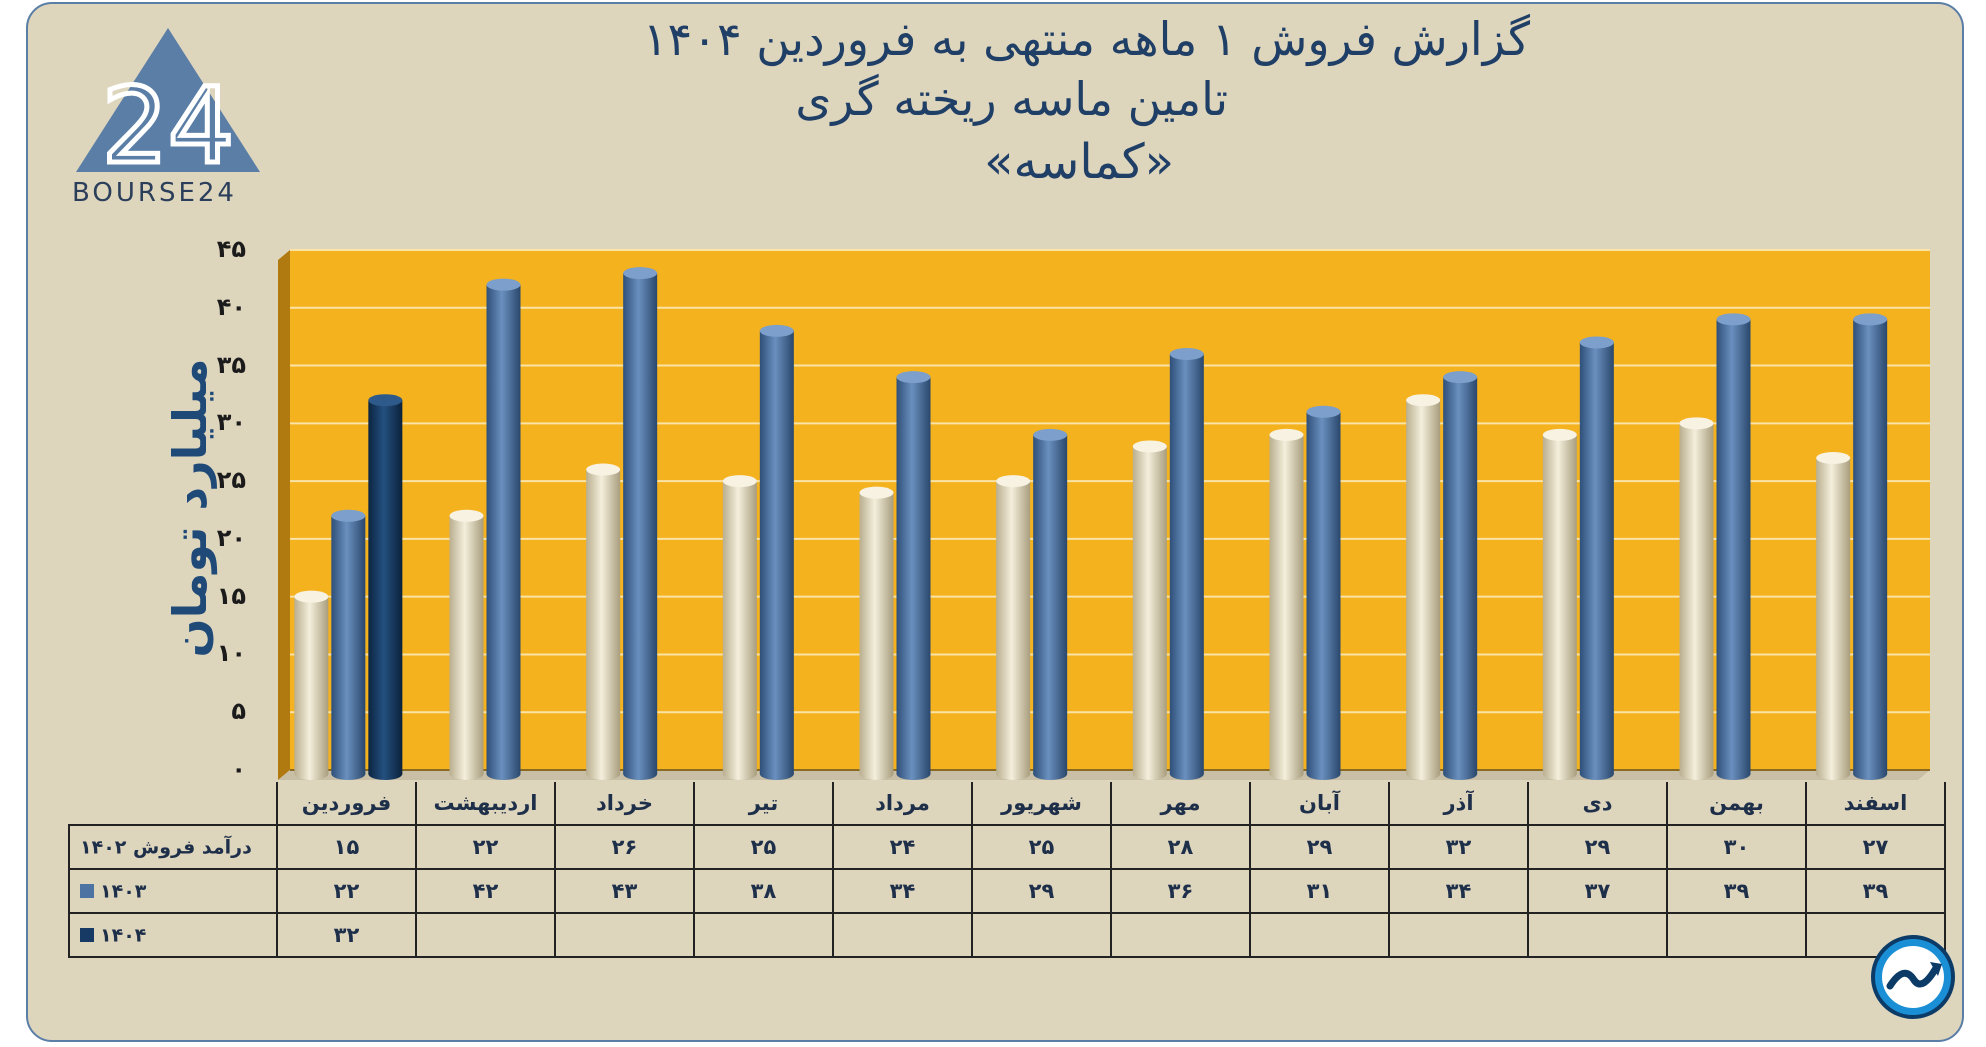 The width and height of the screenshot is (1986, 1047). What do you see at coordinates (1011, 99) in the screenshot?
I see `company-name: تامین ماسه ریخته گری` at bounding box center [1011, 99].